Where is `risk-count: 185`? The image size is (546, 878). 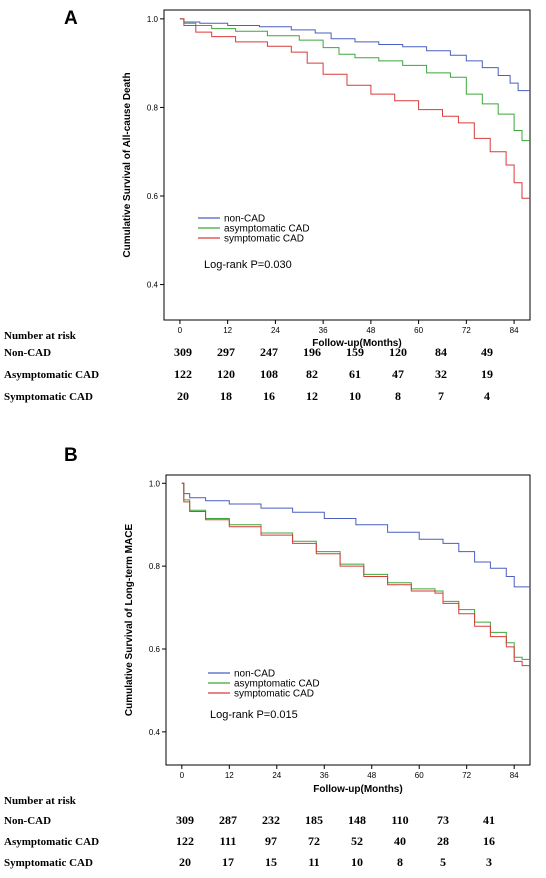 risk-count: 185 is located at coordinates (314, 820).